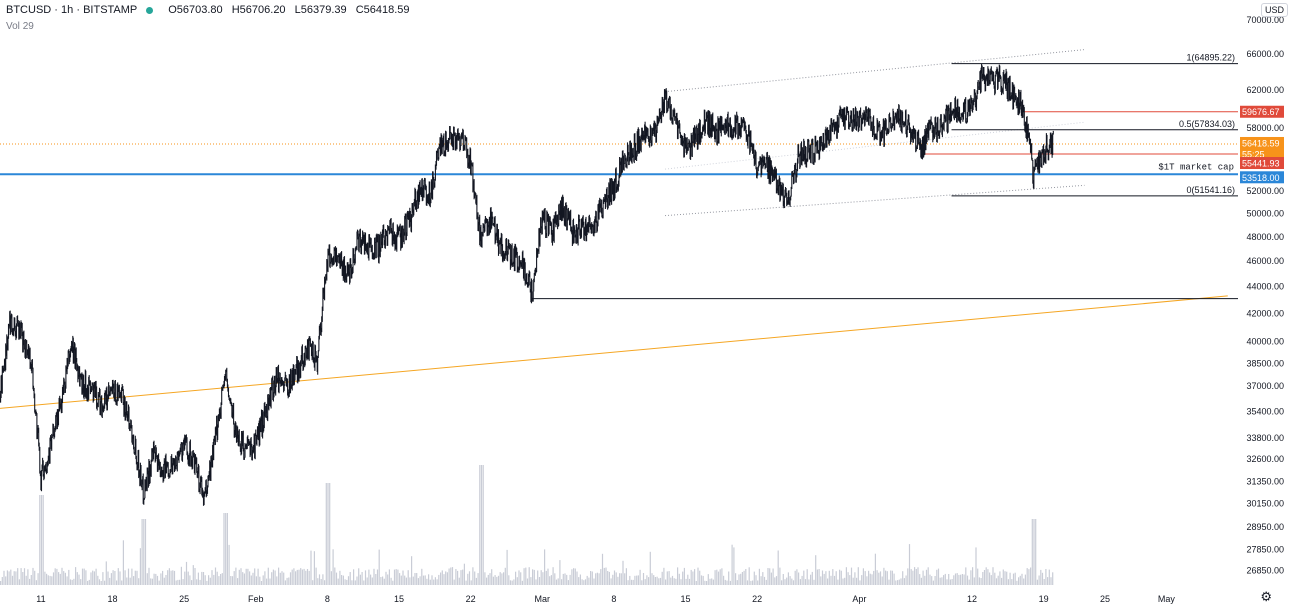 The image size is (1292, 608). What do you see at coordinates (29, 10) in the screenshot?
I see `symbol-name: BTCUSD` at bounding box center [29, 10].